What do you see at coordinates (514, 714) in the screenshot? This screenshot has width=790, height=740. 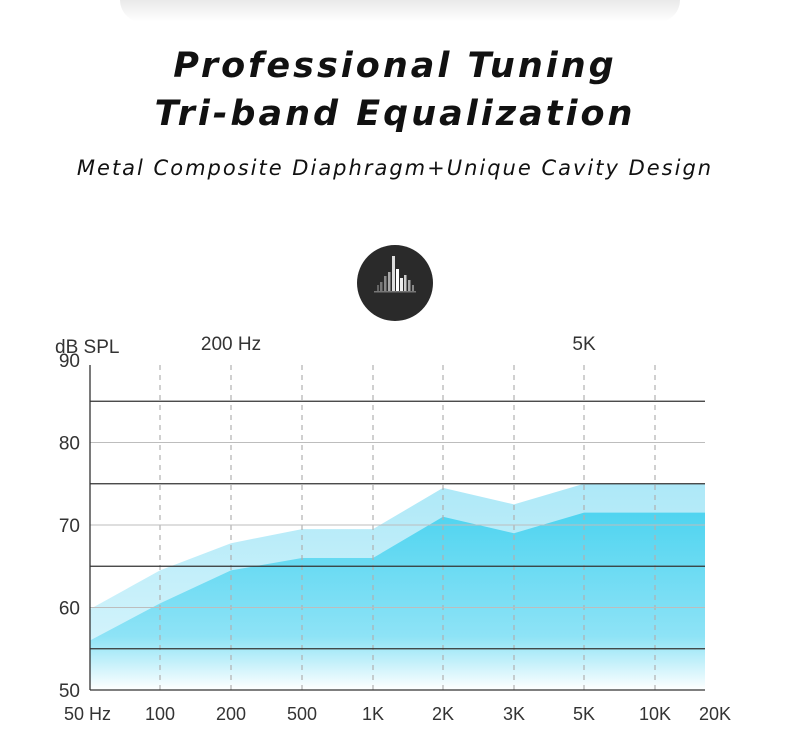 I see `x-tick-label: 3K` at bounding box center [514, 714].